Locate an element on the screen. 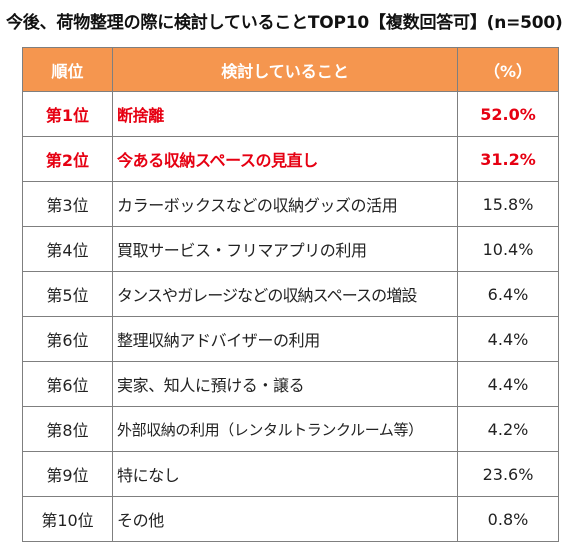 This screenshot has width=581, height=554. table-row: 第10位 その他 0.8% is located at coordinates (290, 519).